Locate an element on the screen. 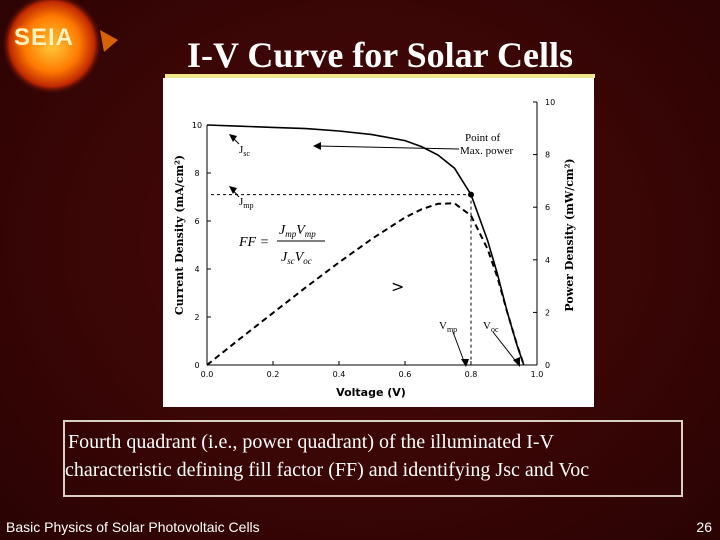  ff-numerator: JmpVmp is located at coordinates (297, 231).